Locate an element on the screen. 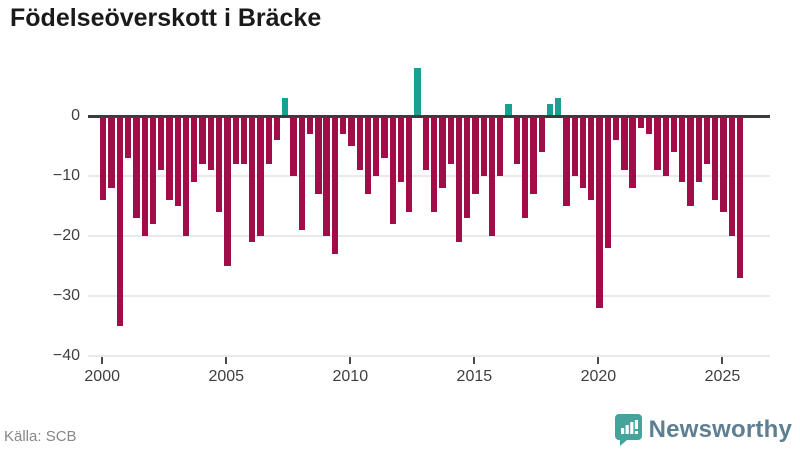 Image resolution: width=800 pixels, height=450 pixels. bar-2001-t3 is located at coordinates (144, 176).